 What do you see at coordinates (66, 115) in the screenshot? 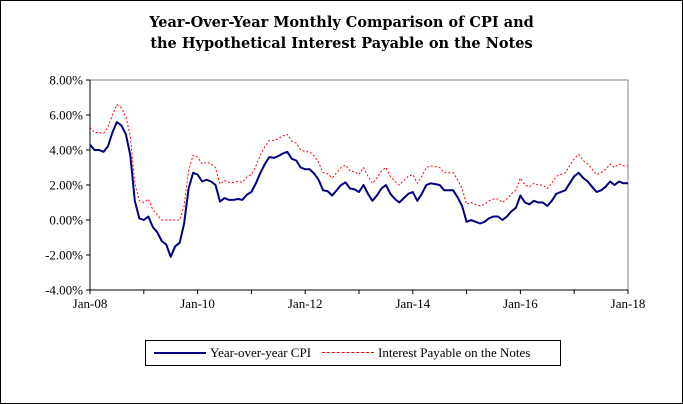
I see `y-tick-label: 6.00%` at bounding box center [66, 115].